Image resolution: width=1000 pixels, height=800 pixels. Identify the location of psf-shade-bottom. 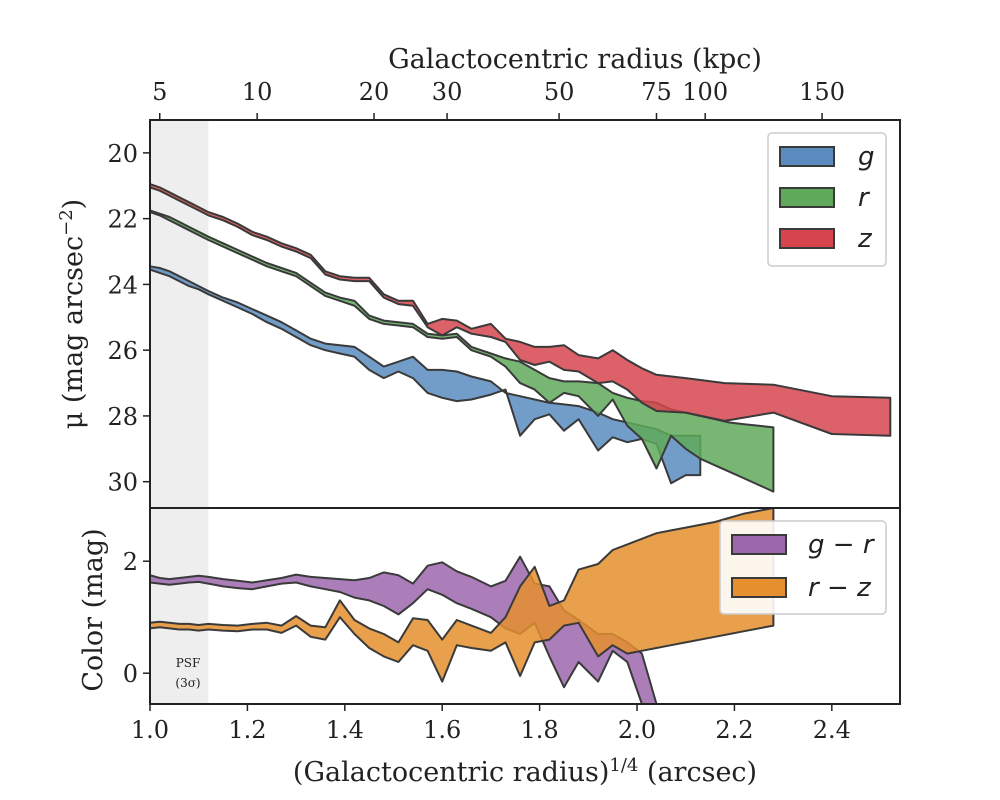
(179, 606).